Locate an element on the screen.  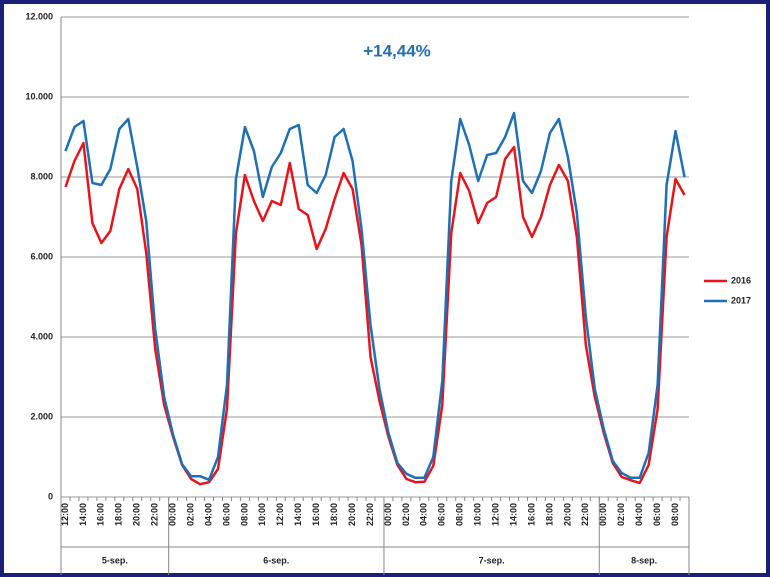
group-label: 5-sep. is located at coordinates (115, 560).